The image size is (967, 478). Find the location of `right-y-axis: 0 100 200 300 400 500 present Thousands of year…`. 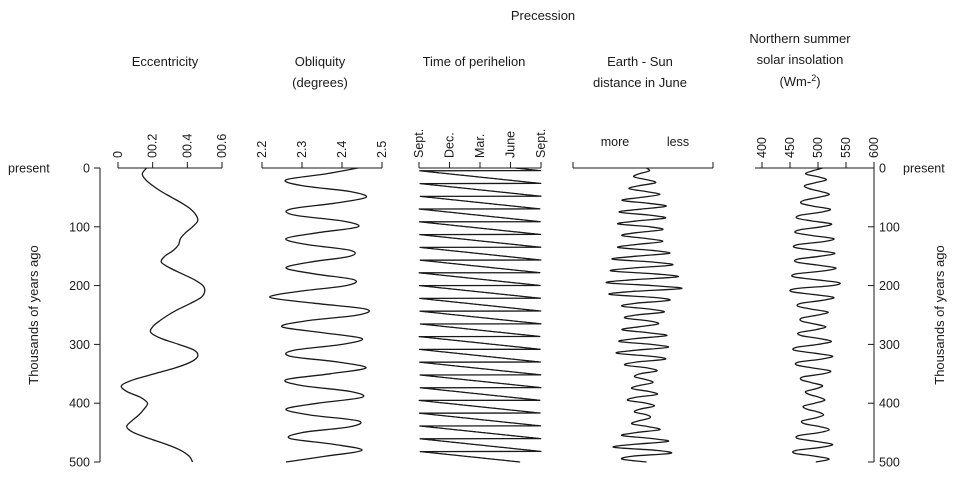

right-y-axis: 0 100 200 300 400 500 present Thousands of year… is located at coordinates (907, 316).